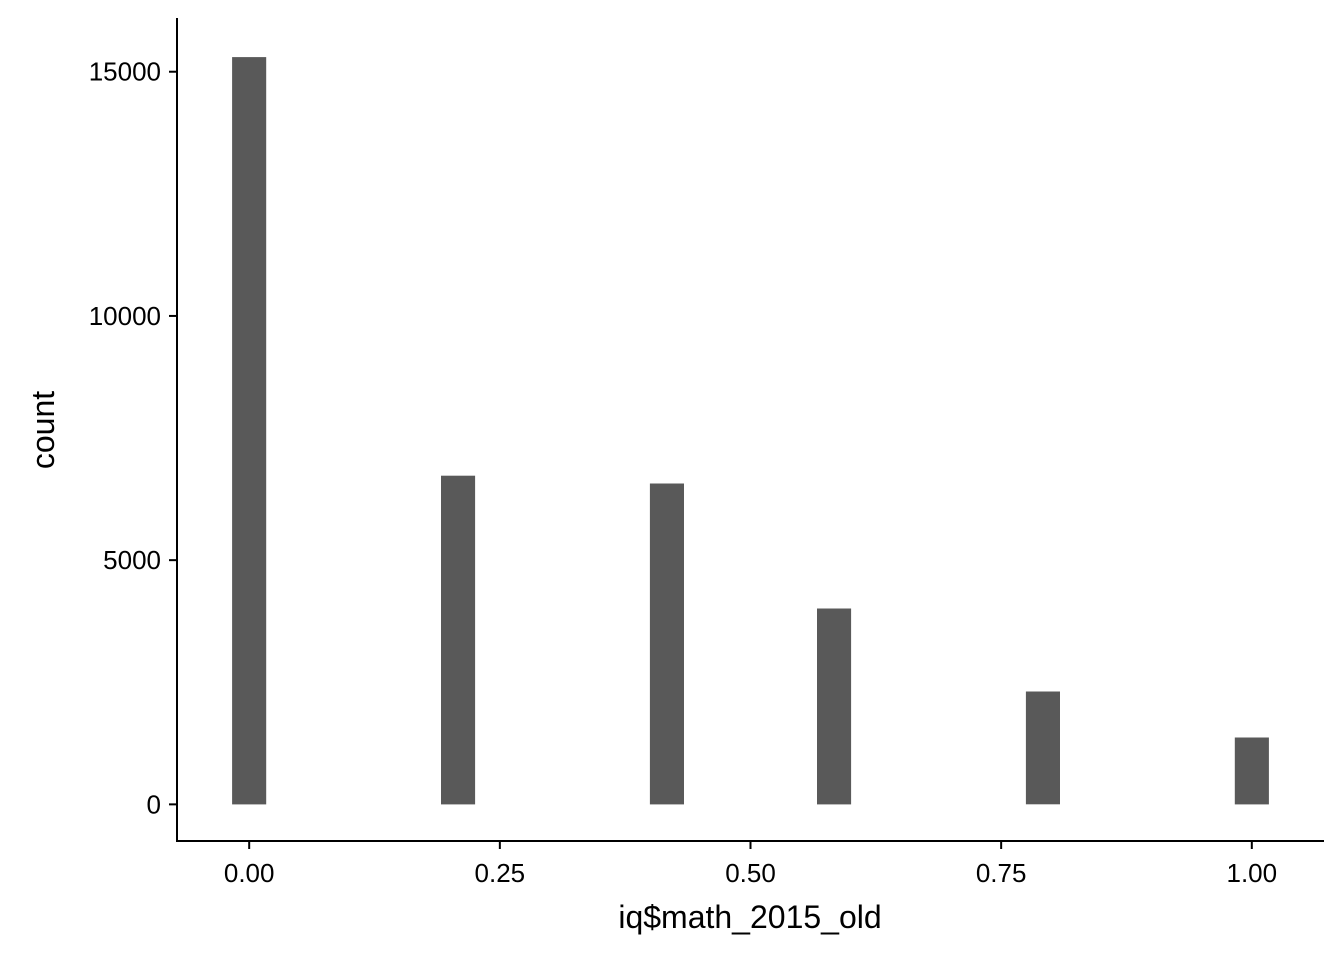  Describe the element at coordinates (249, 873) in the screenshot. I see `x-tick-label-0: 0.00` at that location.